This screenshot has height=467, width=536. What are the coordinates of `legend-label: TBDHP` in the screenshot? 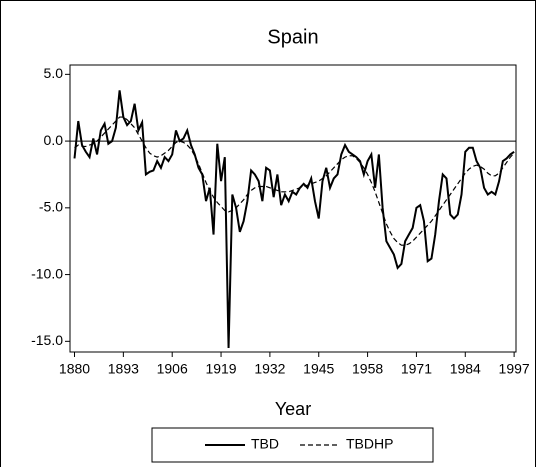 It's located at (369, 444).